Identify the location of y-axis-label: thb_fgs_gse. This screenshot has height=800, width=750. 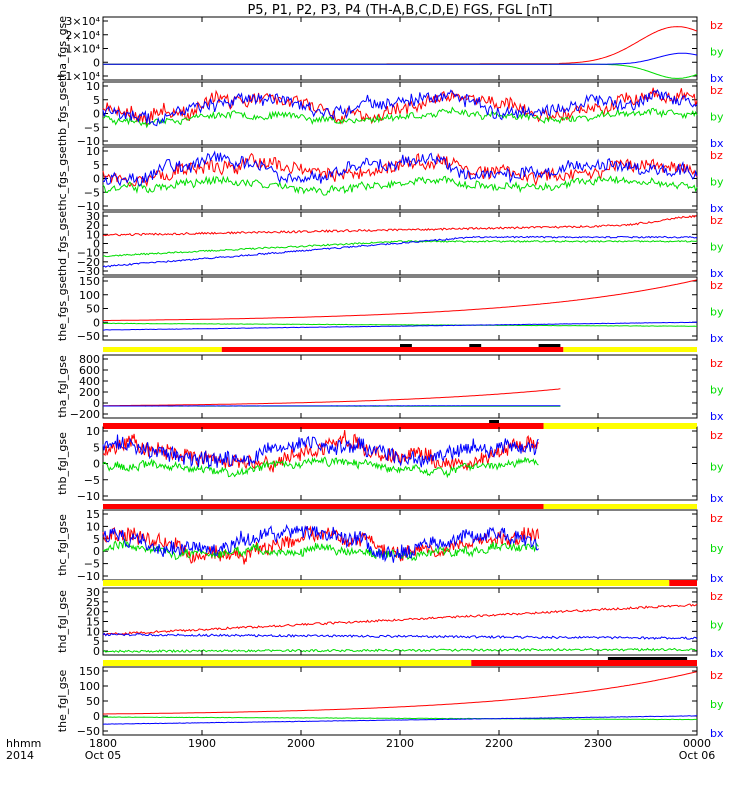
(62, 114).